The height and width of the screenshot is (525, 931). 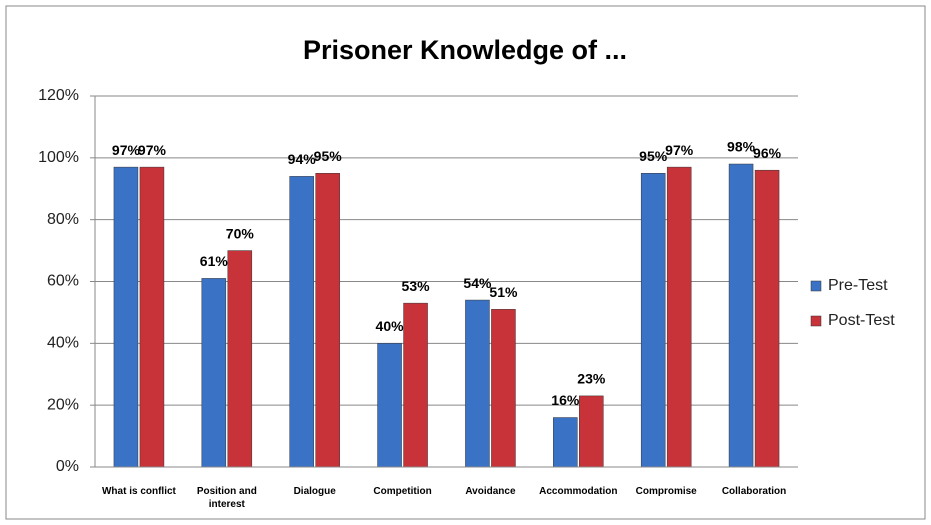 What do you see at coordinates (858, 285) in the screenshot?
I see `legend-label: Pre-Test` at bounding box center [858, 285].